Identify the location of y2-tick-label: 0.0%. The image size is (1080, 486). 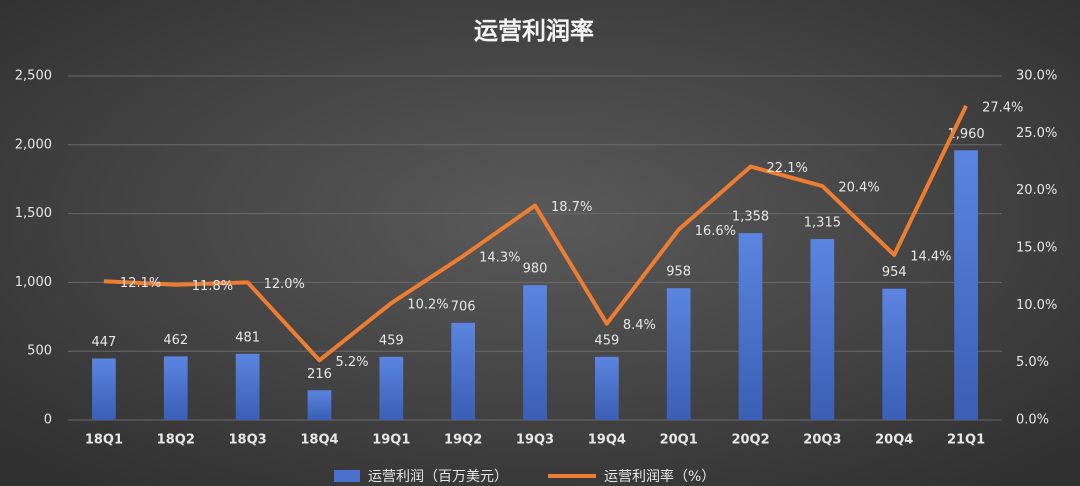
(1032, 420).